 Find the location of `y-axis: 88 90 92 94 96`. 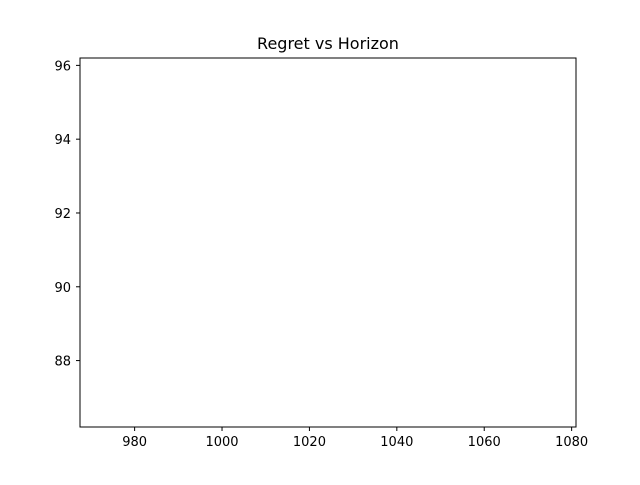

y-axis: 88 90 92 94 96 is located at coordinates (67, 214).